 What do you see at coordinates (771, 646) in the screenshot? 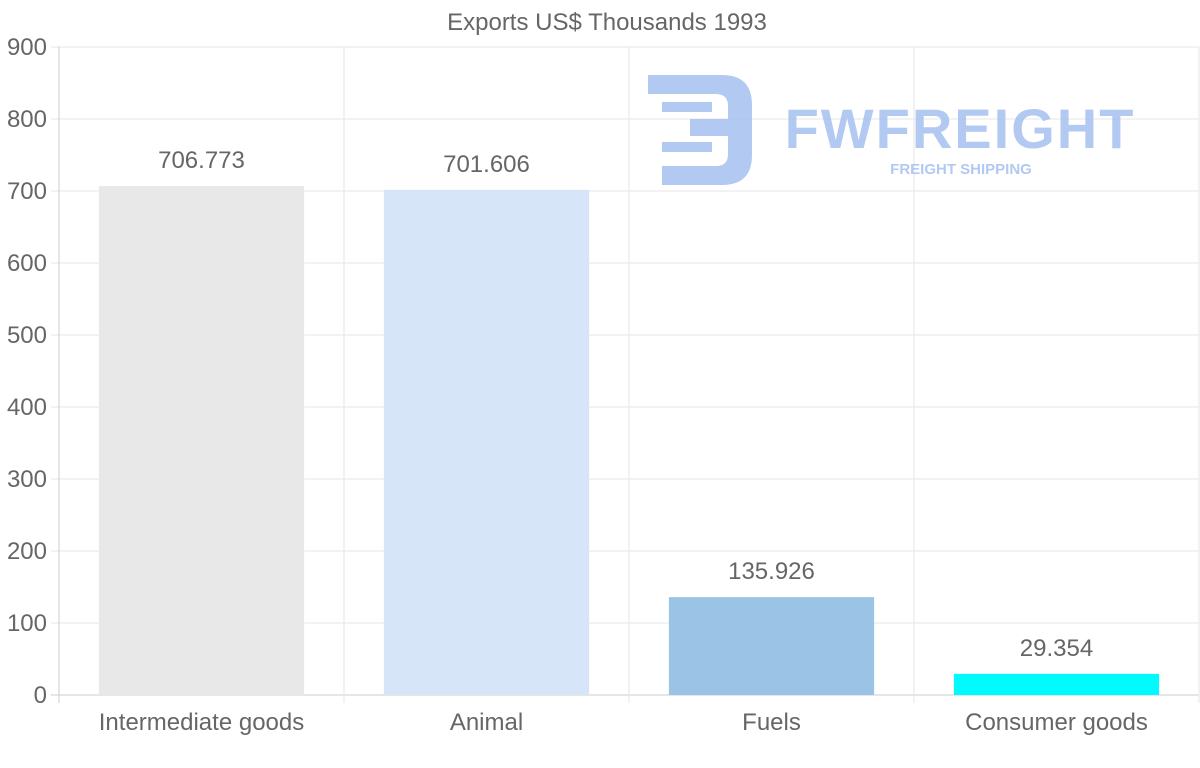
I see `bar-fuels` at bounding box center [771, 646].